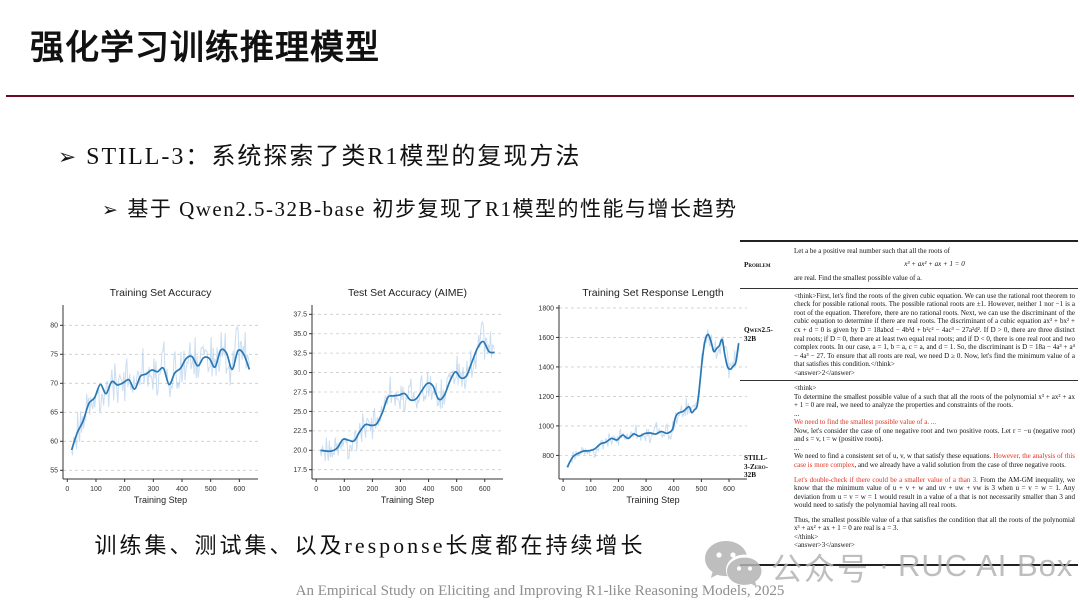 The image size is (1080, 607). Describe the element at coordinates (54, 355) in the screenshot. I see `svg-text: 75` at that location.